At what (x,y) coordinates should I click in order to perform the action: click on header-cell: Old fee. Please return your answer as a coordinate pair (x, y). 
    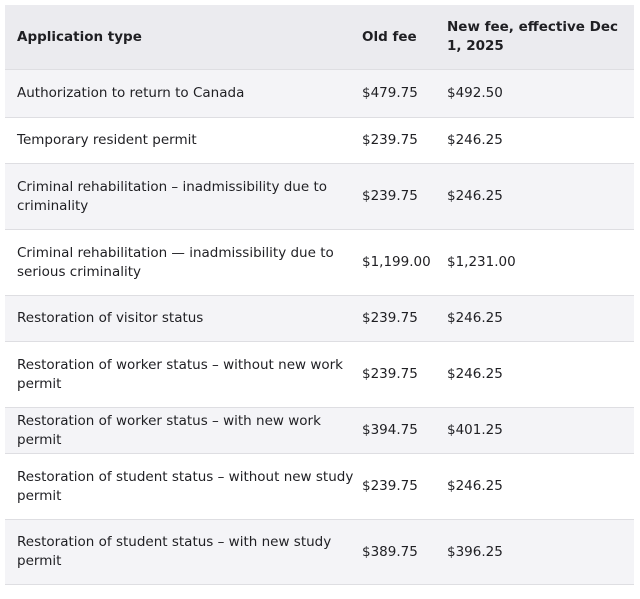
    Looking at the image, I should click on (404, 37).